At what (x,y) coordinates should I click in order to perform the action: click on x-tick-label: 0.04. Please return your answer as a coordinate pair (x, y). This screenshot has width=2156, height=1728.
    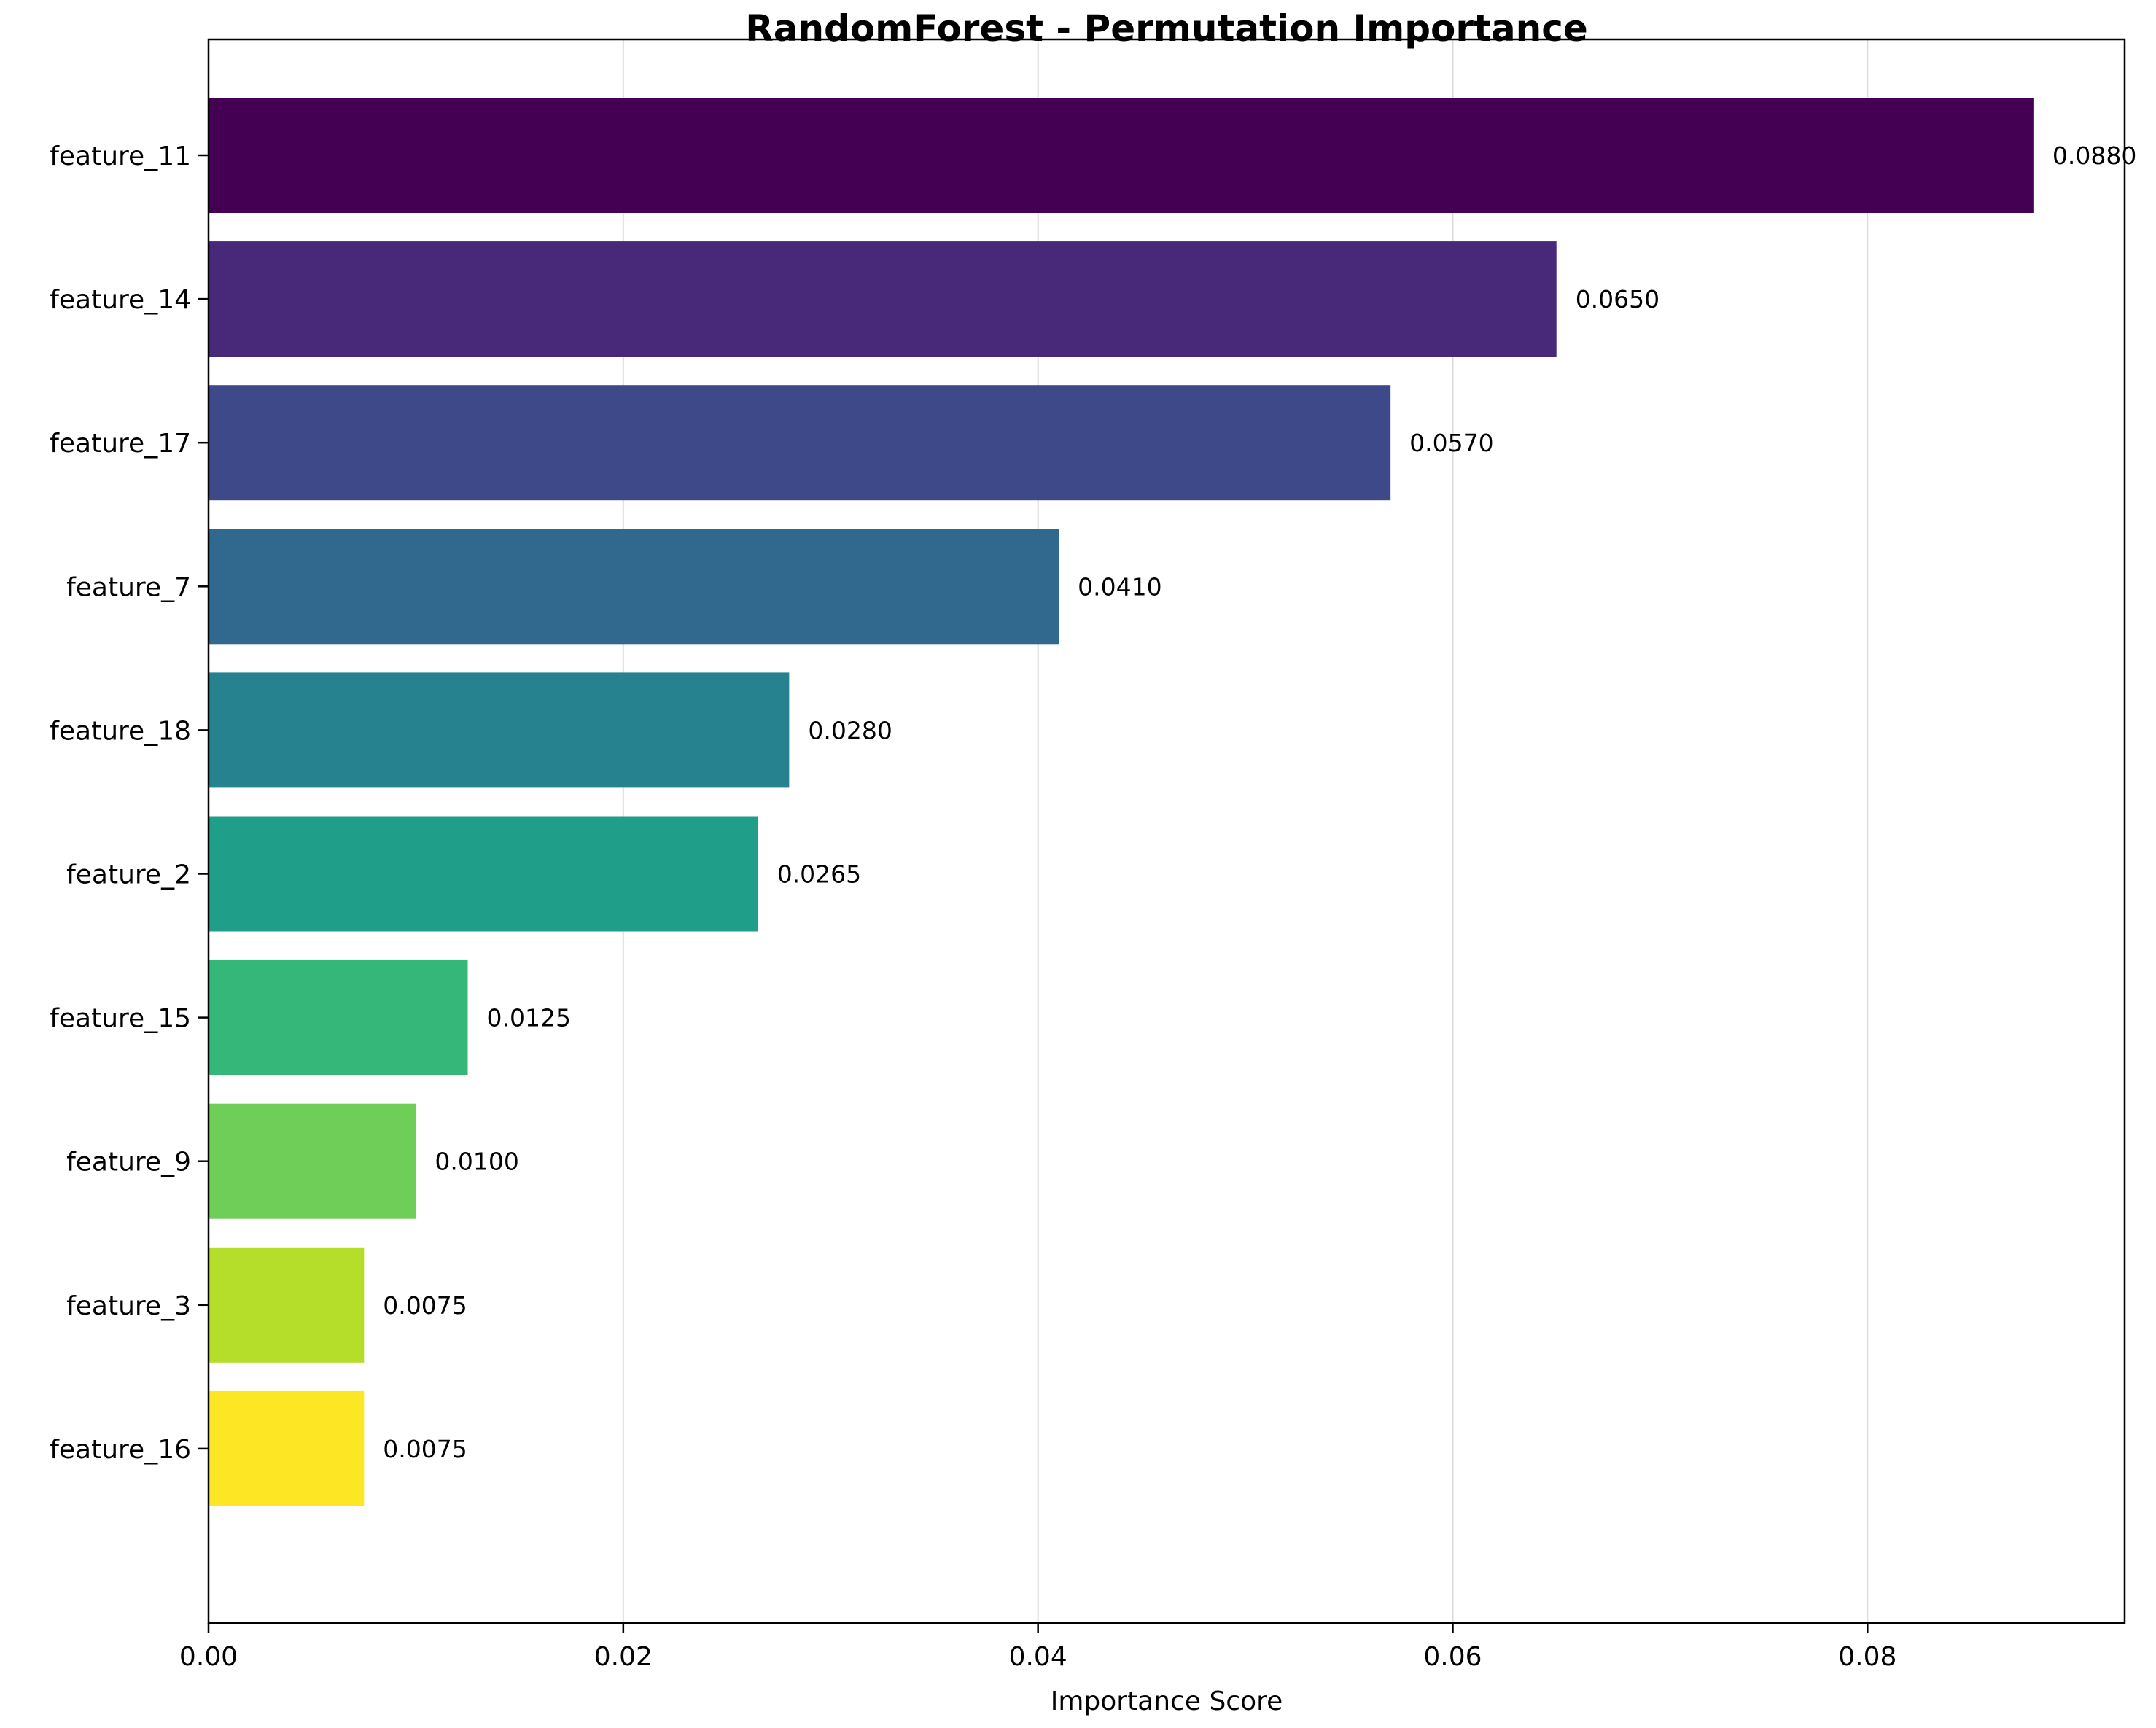
    Looking at the image, I should click on (1038, 1657).